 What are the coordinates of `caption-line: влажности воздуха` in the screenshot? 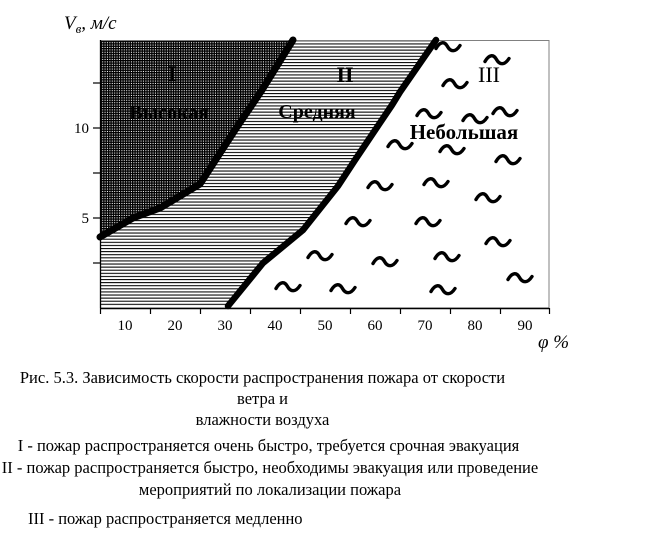 It's located at (262, 419).